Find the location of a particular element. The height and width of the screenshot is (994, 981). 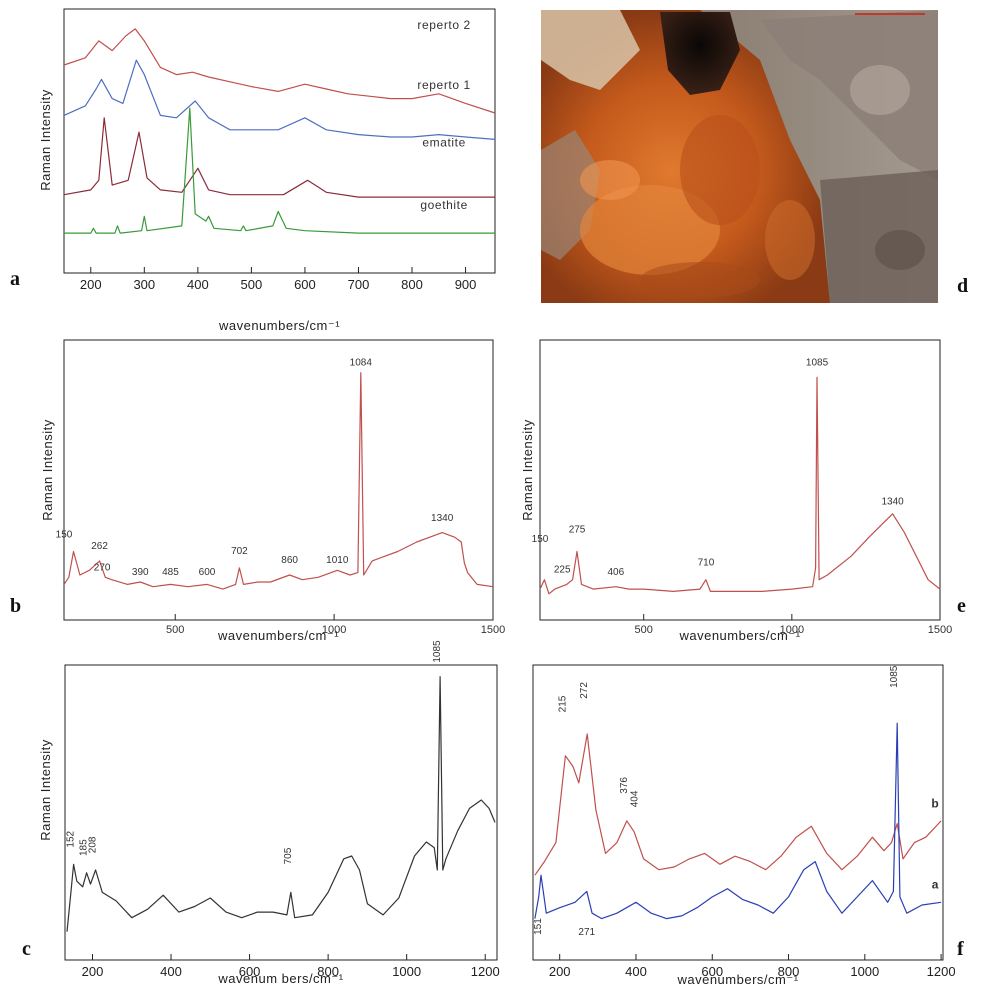

x-tick-label: 300 is located at coordinates (144, 284).